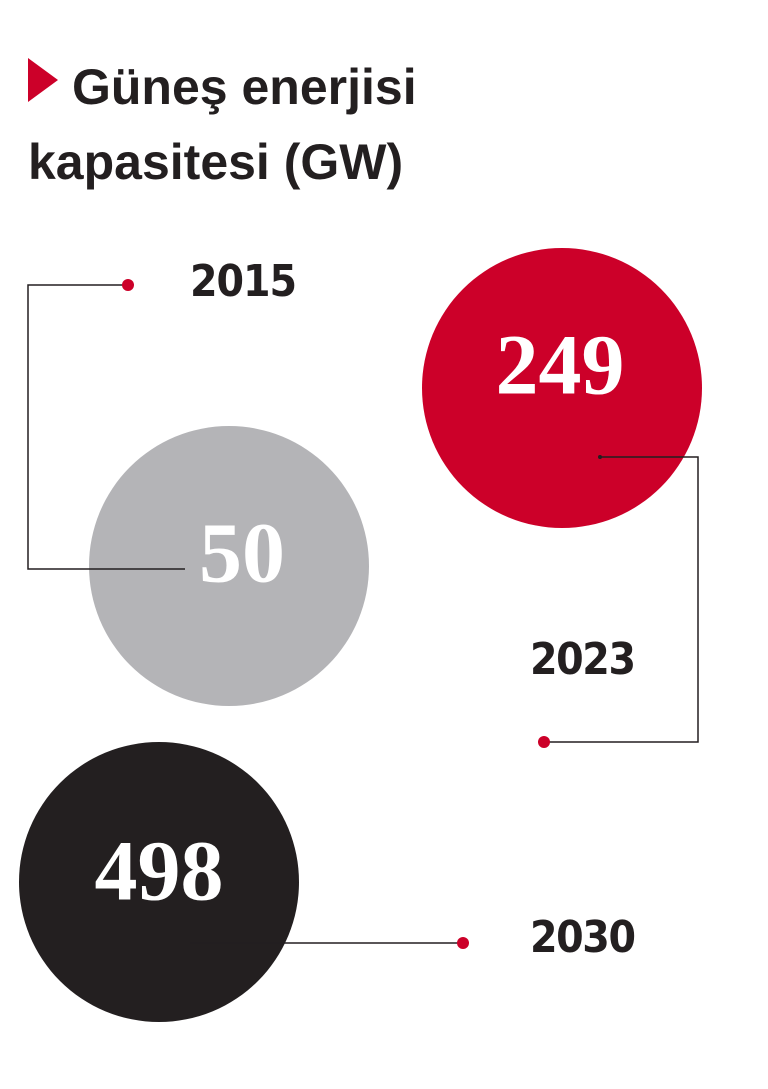 The width and height of the screenshot is (768, 1089). What do you see at coordinates (583, 937) in the screenshot?
I see `year-label: 2030` at bounding box center [583, 937].